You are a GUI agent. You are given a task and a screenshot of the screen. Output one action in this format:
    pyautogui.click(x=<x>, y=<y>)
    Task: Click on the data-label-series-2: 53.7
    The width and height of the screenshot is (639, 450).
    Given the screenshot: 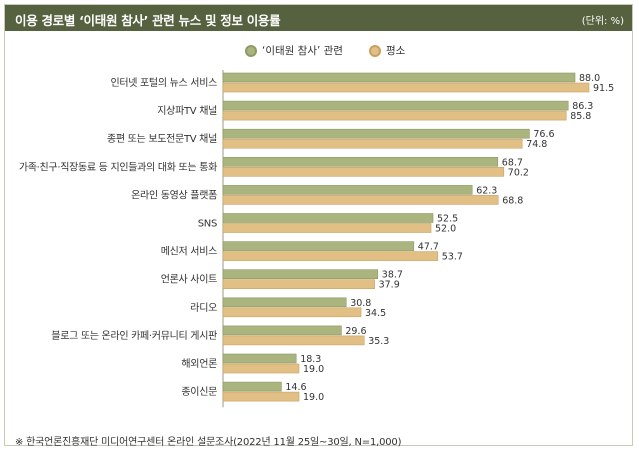 What is the action you would take?
    pyautogui.click(x=452, y=257)
    